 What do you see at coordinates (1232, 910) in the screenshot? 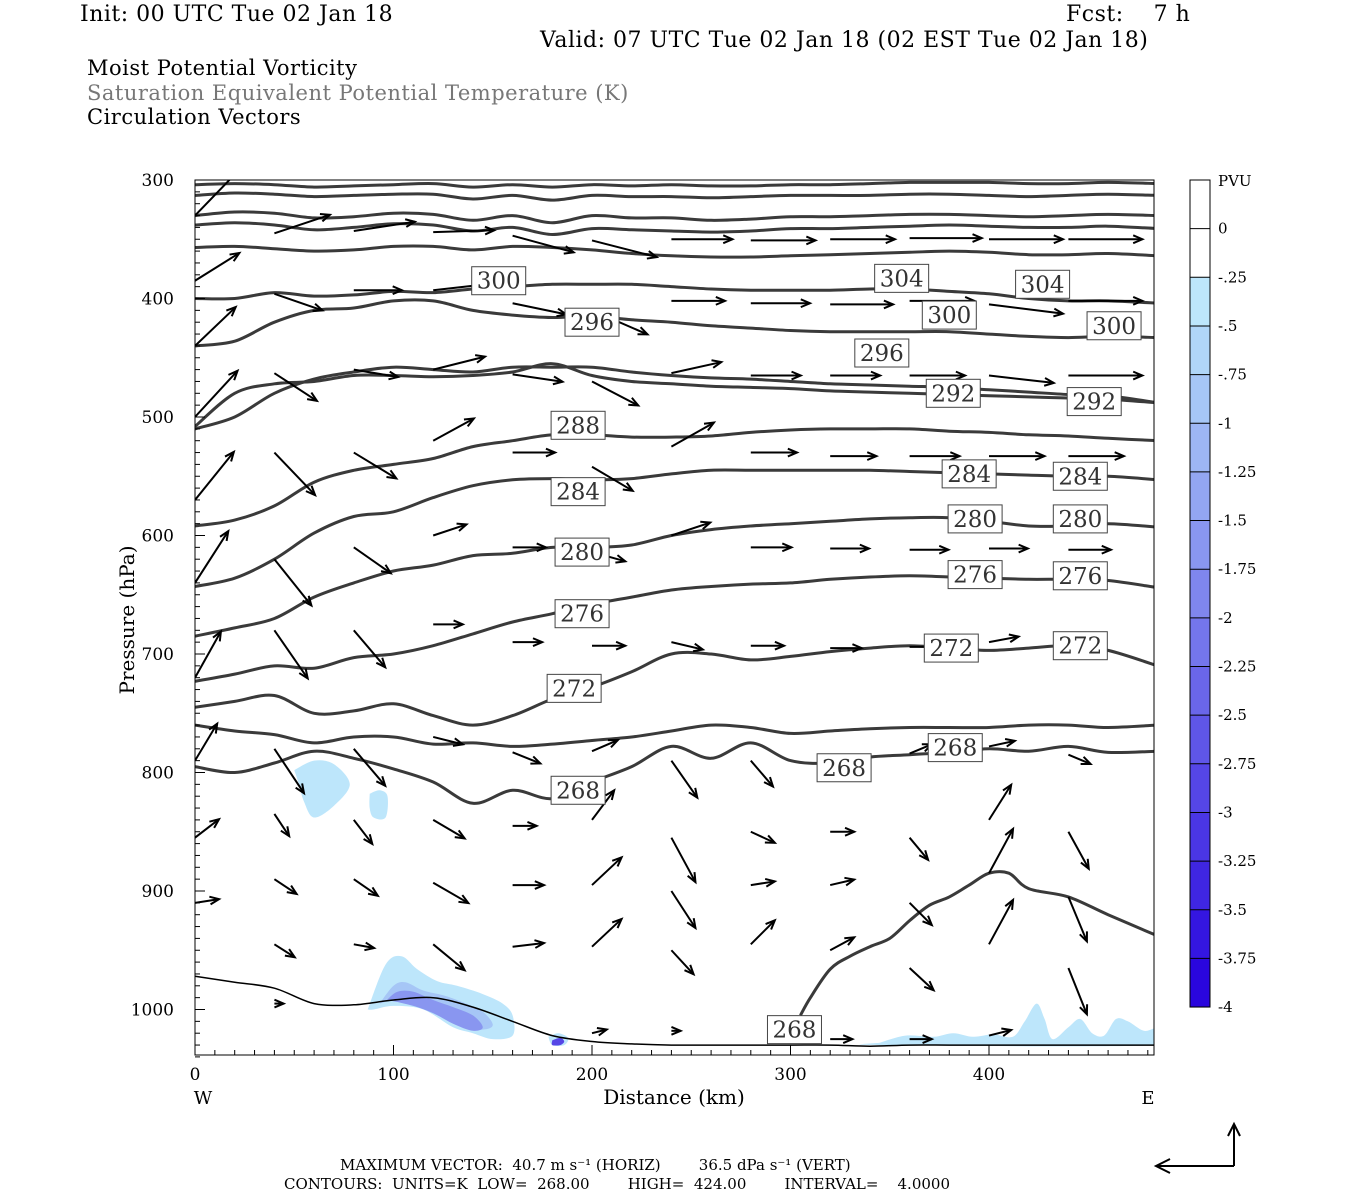
I see `colorbar-label: -3.5` at bounding box center [1232, 910].